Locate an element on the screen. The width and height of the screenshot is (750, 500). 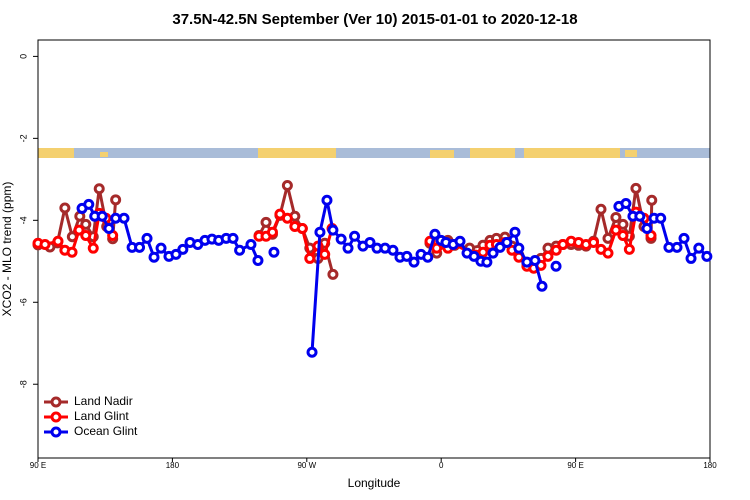
legend-label: Ocean Glint is located at coordinates (106, 431).